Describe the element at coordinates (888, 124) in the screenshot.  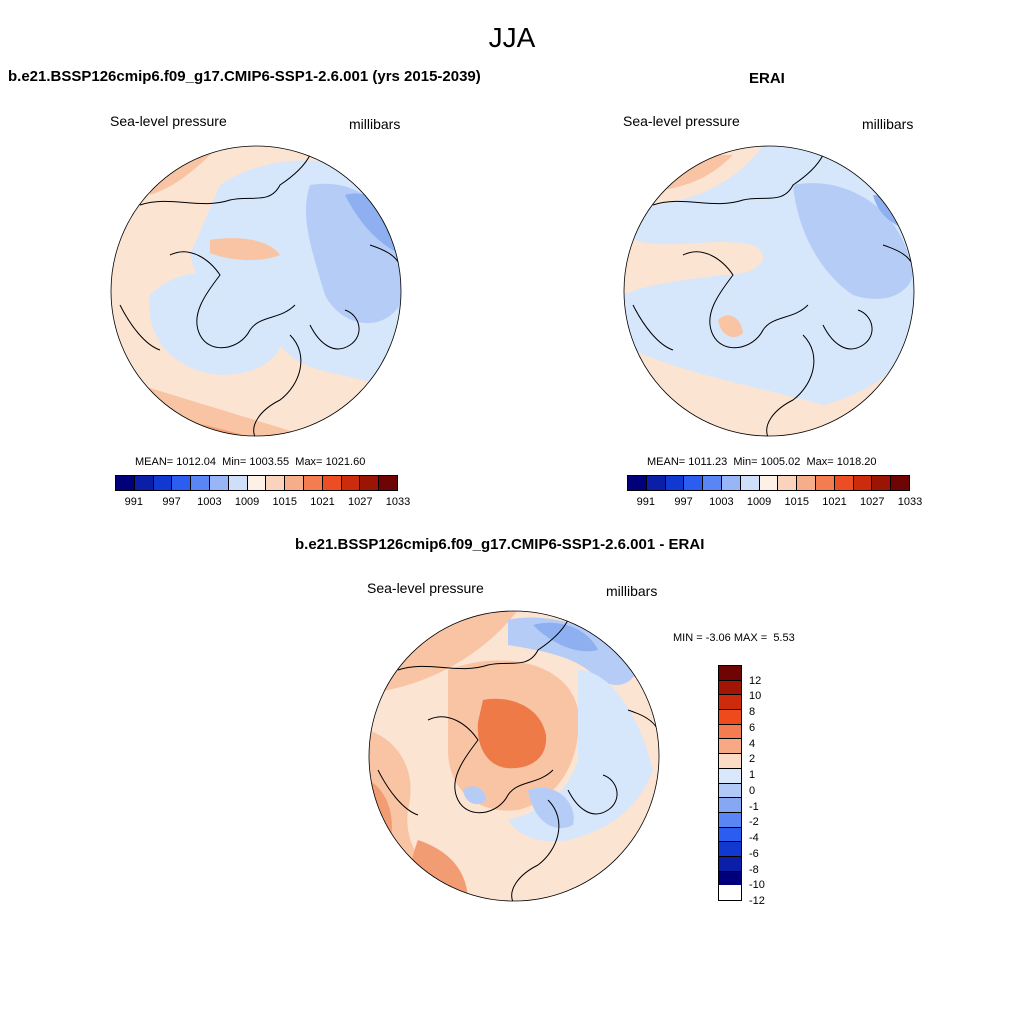
I see `obs-units-label: millibars` at that location.